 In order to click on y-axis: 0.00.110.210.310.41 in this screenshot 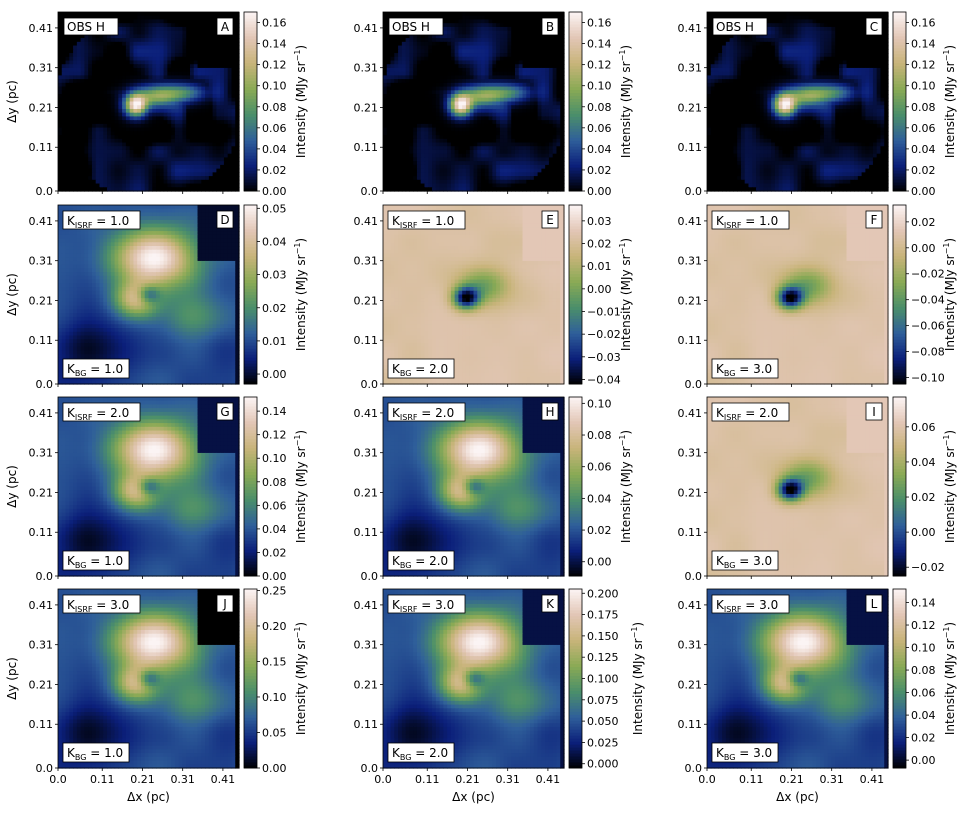, I will do `click(369, 110)`.